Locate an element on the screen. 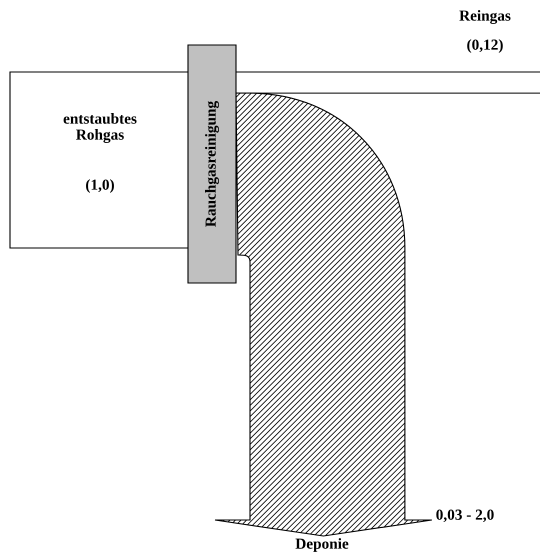  data-label: 0,03 - 2,0 is located at coordinates (465, 516).